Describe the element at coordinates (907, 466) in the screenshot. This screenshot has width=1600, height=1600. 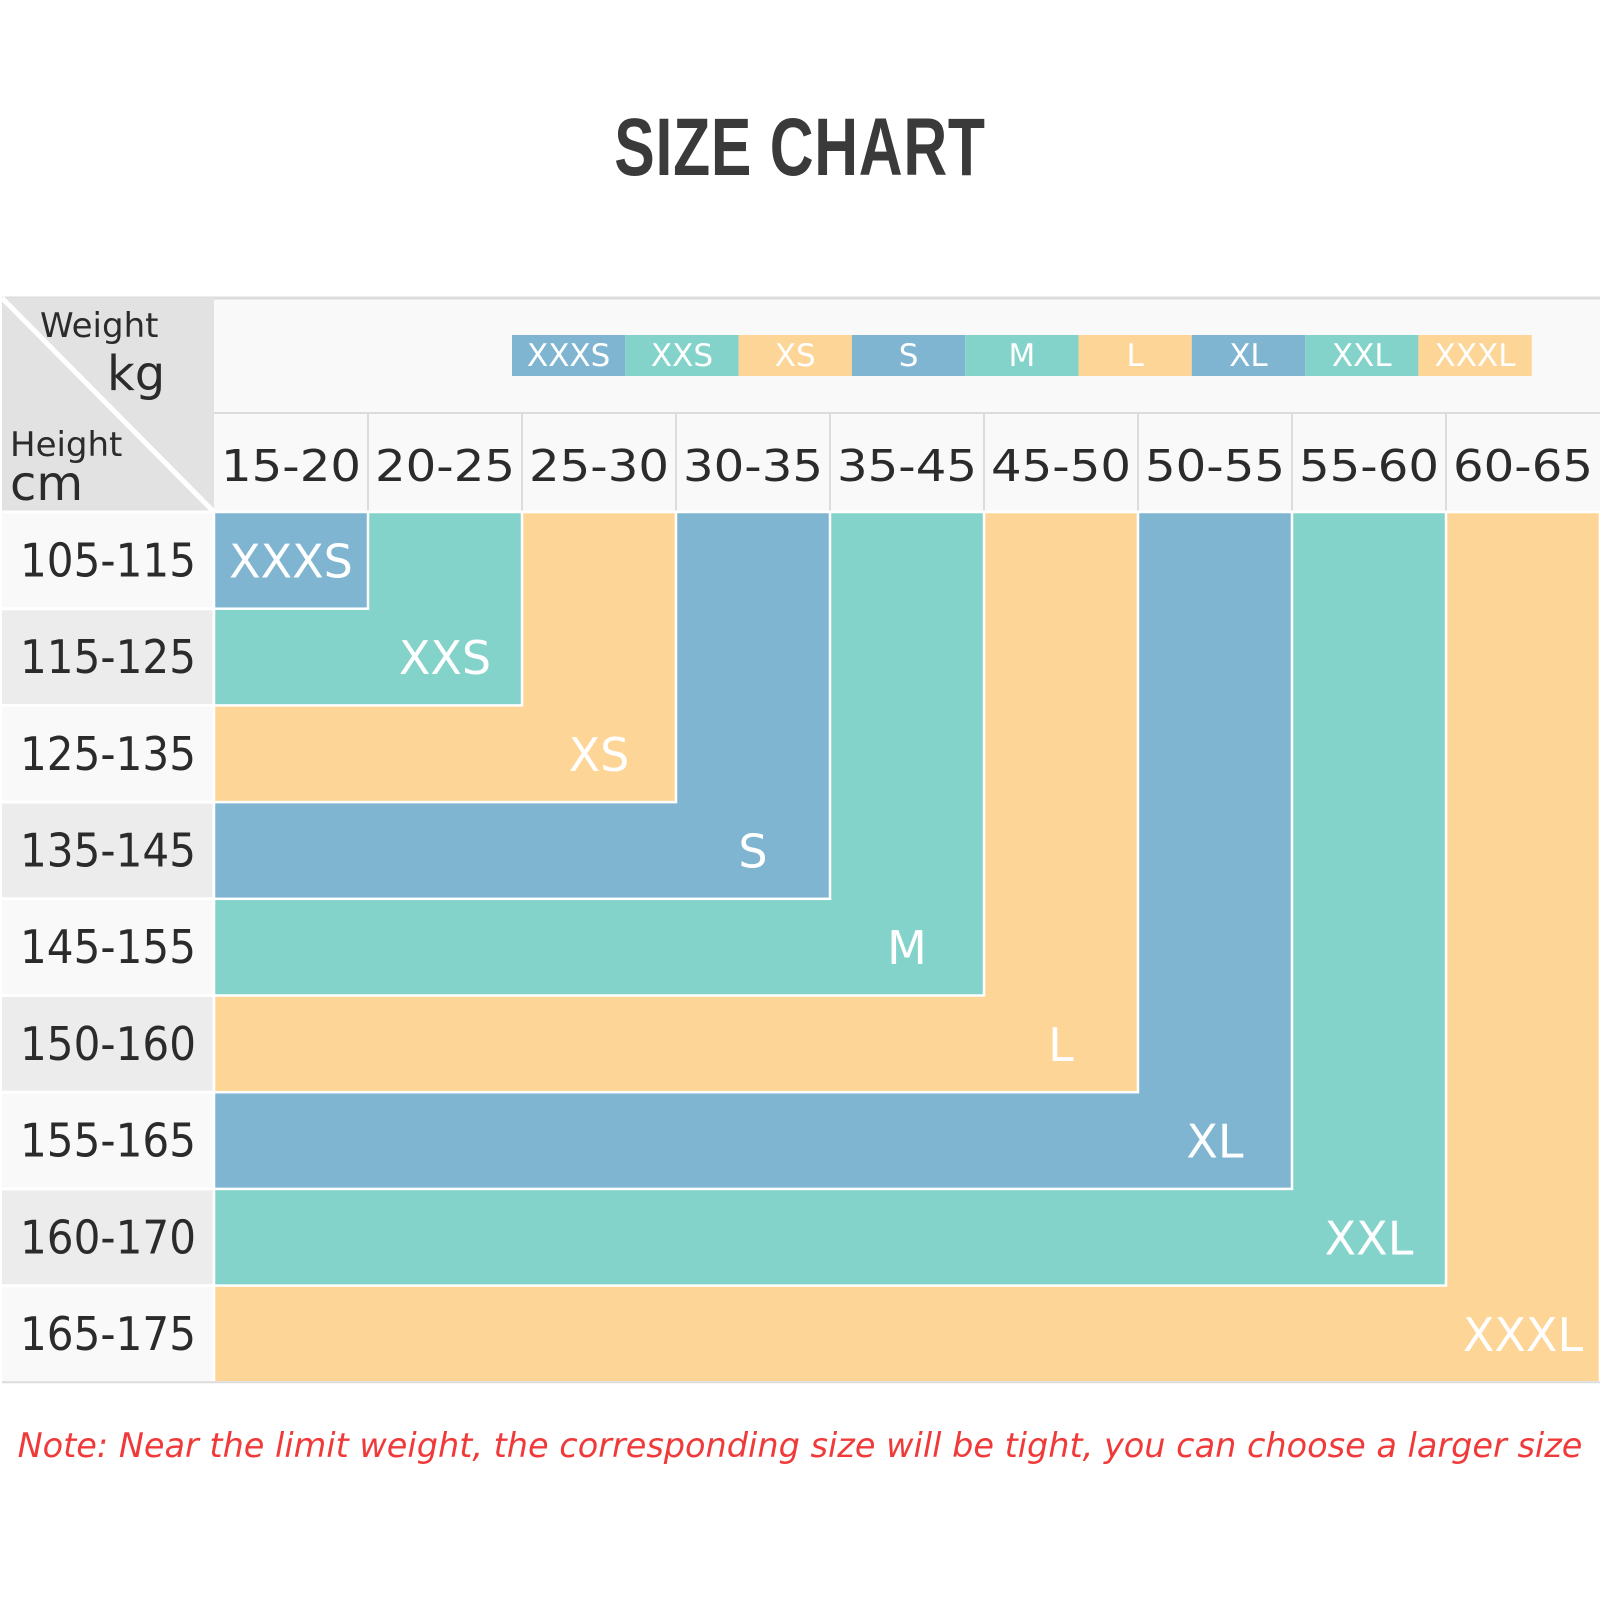
I see `column-header-35-45: 35-45` at that location.